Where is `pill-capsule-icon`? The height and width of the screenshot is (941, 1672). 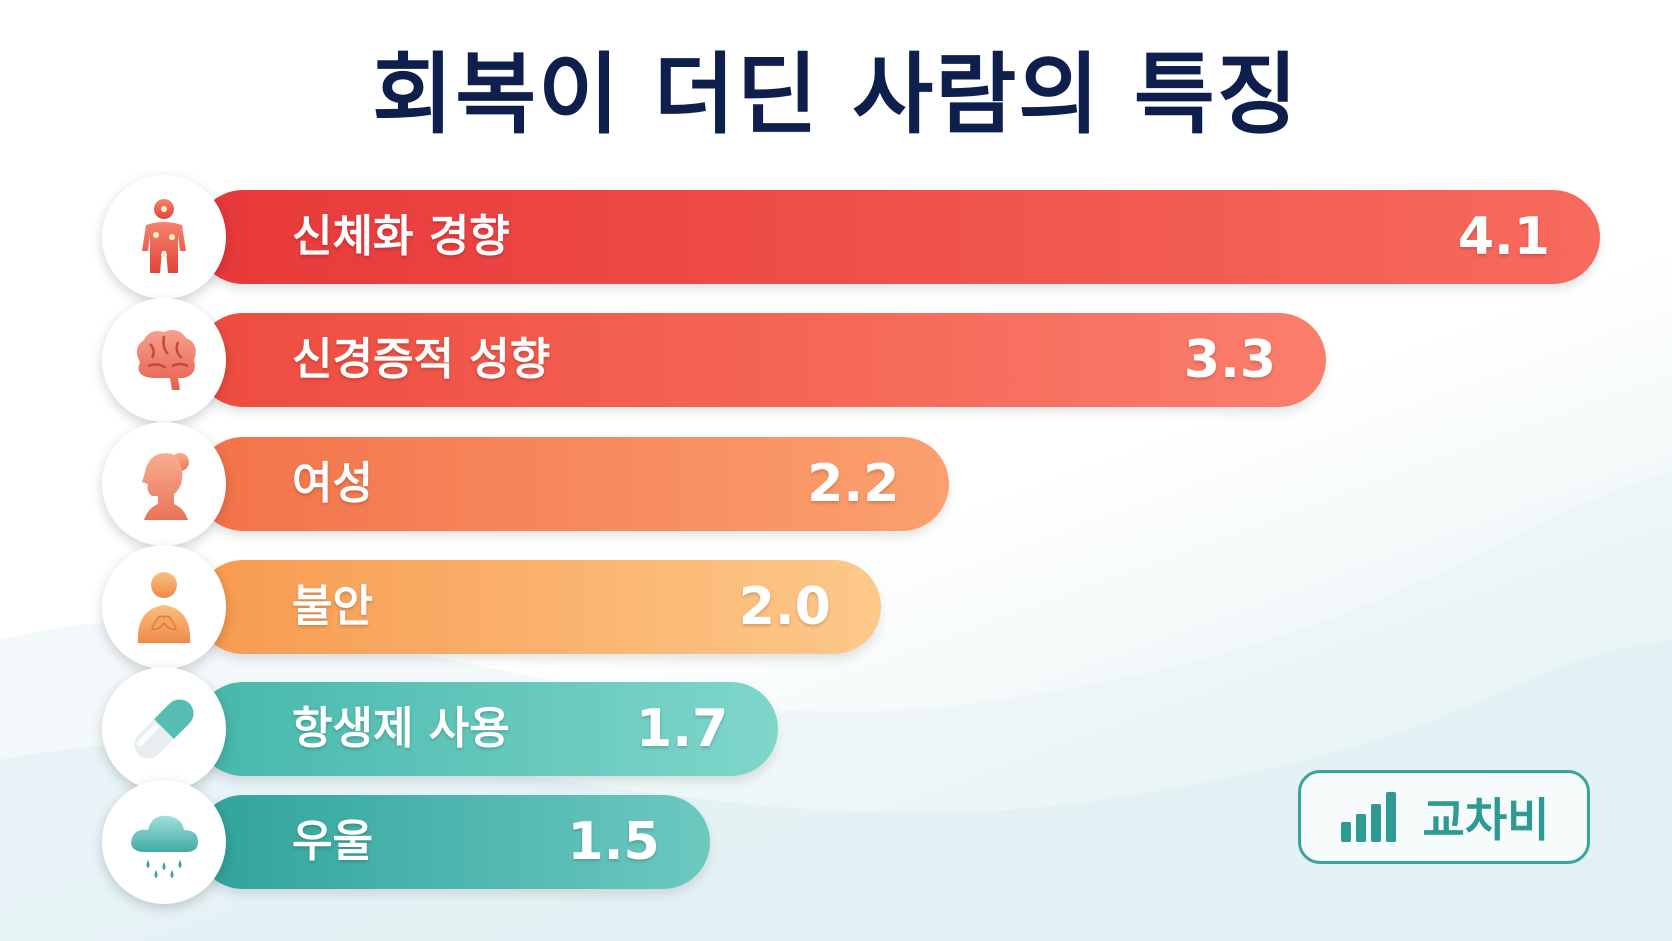
pill-capsule-icon is located at coordinates (164, 729).